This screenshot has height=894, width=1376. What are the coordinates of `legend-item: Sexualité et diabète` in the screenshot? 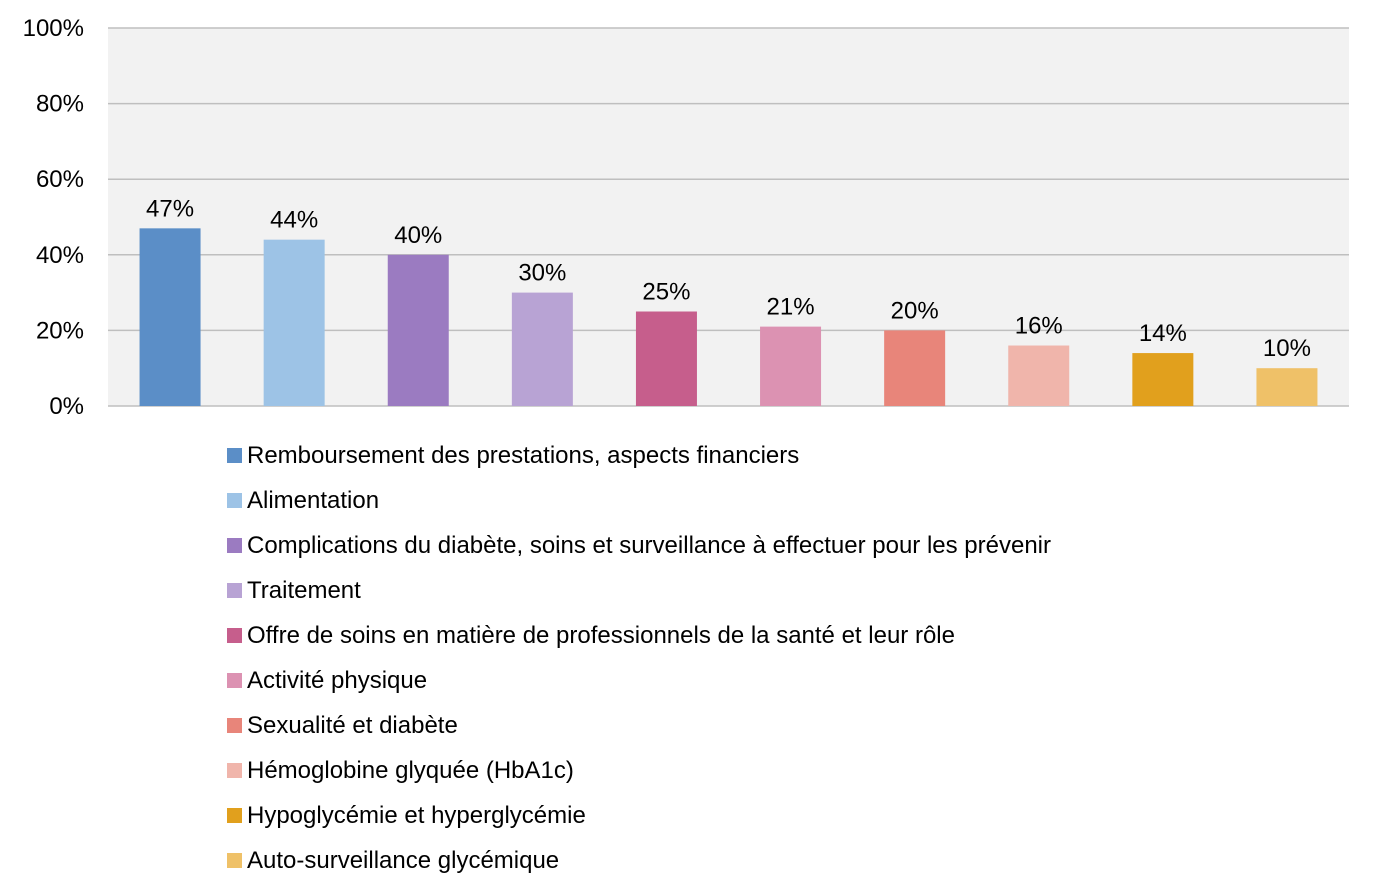 It's located at (639, 725).